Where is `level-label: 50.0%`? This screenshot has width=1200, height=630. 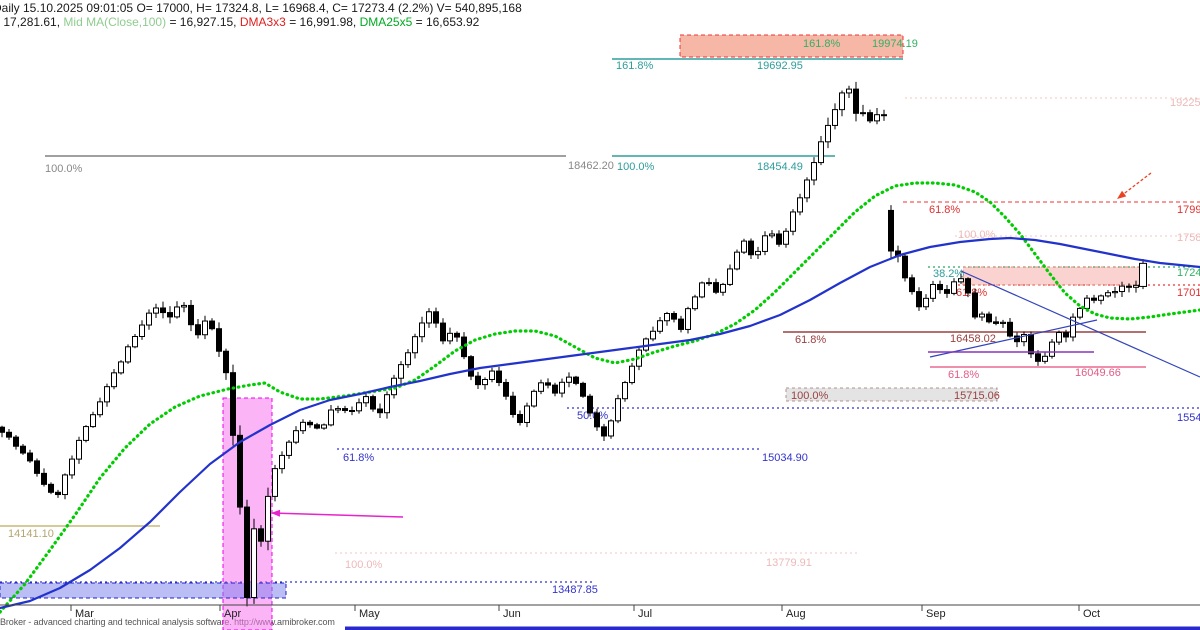 level-label: 50.0% is located at coordinates (592, 416).